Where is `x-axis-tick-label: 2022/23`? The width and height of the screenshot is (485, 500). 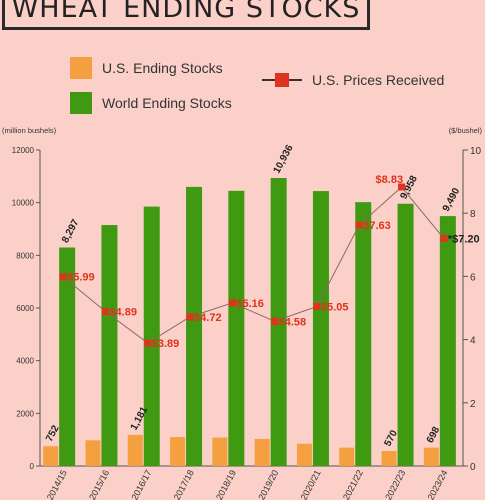 x-axis-tick-label: 2022/23 is located at coordinates (395, 484).